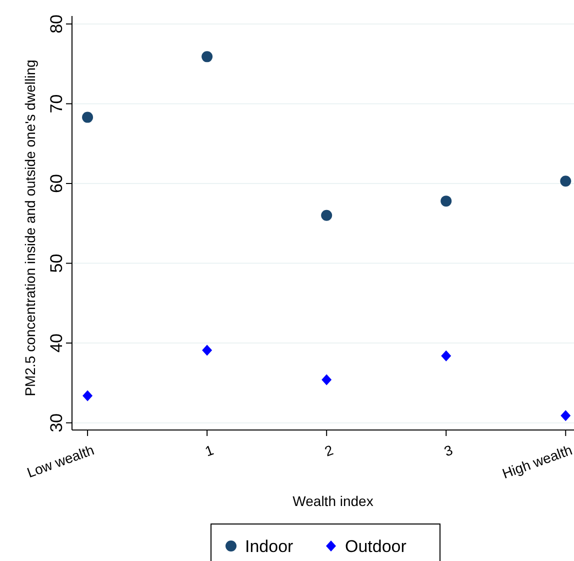 The image size is (574, 561). I want to click on legend-label: Outdoor, so click(376, 546).